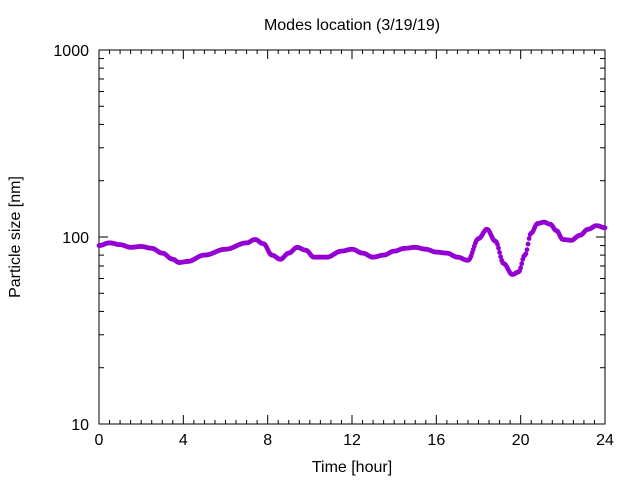  Describe the element at coordinates (80, 425) in the screenshot. I see `y-tick-label: 10` at that location.